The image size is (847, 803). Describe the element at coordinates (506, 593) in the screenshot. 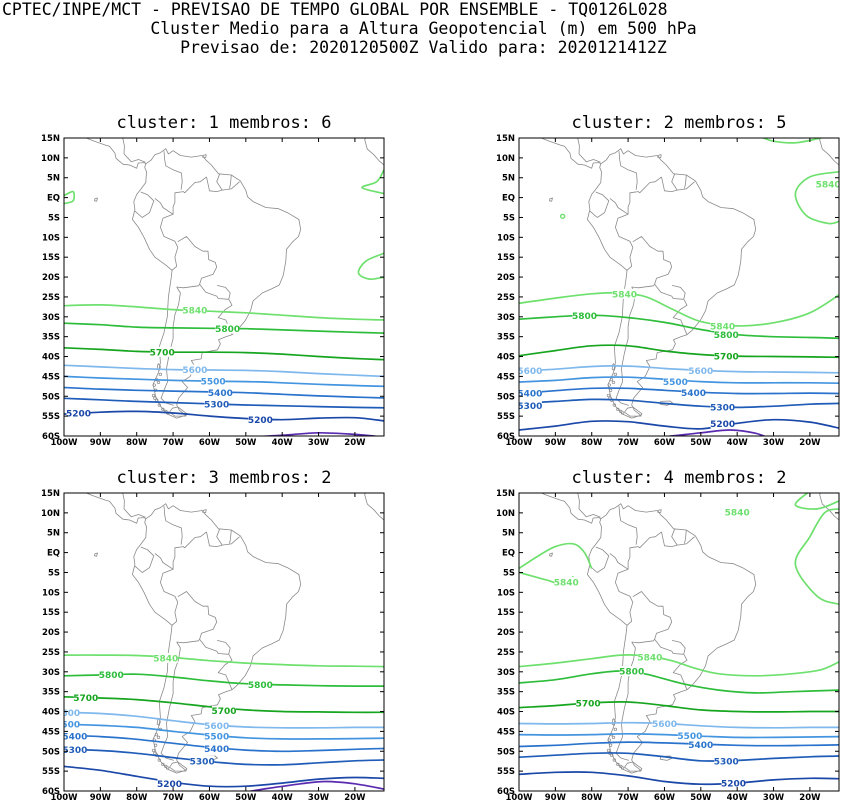

I see `lat-tick-label: 10S` at that location.